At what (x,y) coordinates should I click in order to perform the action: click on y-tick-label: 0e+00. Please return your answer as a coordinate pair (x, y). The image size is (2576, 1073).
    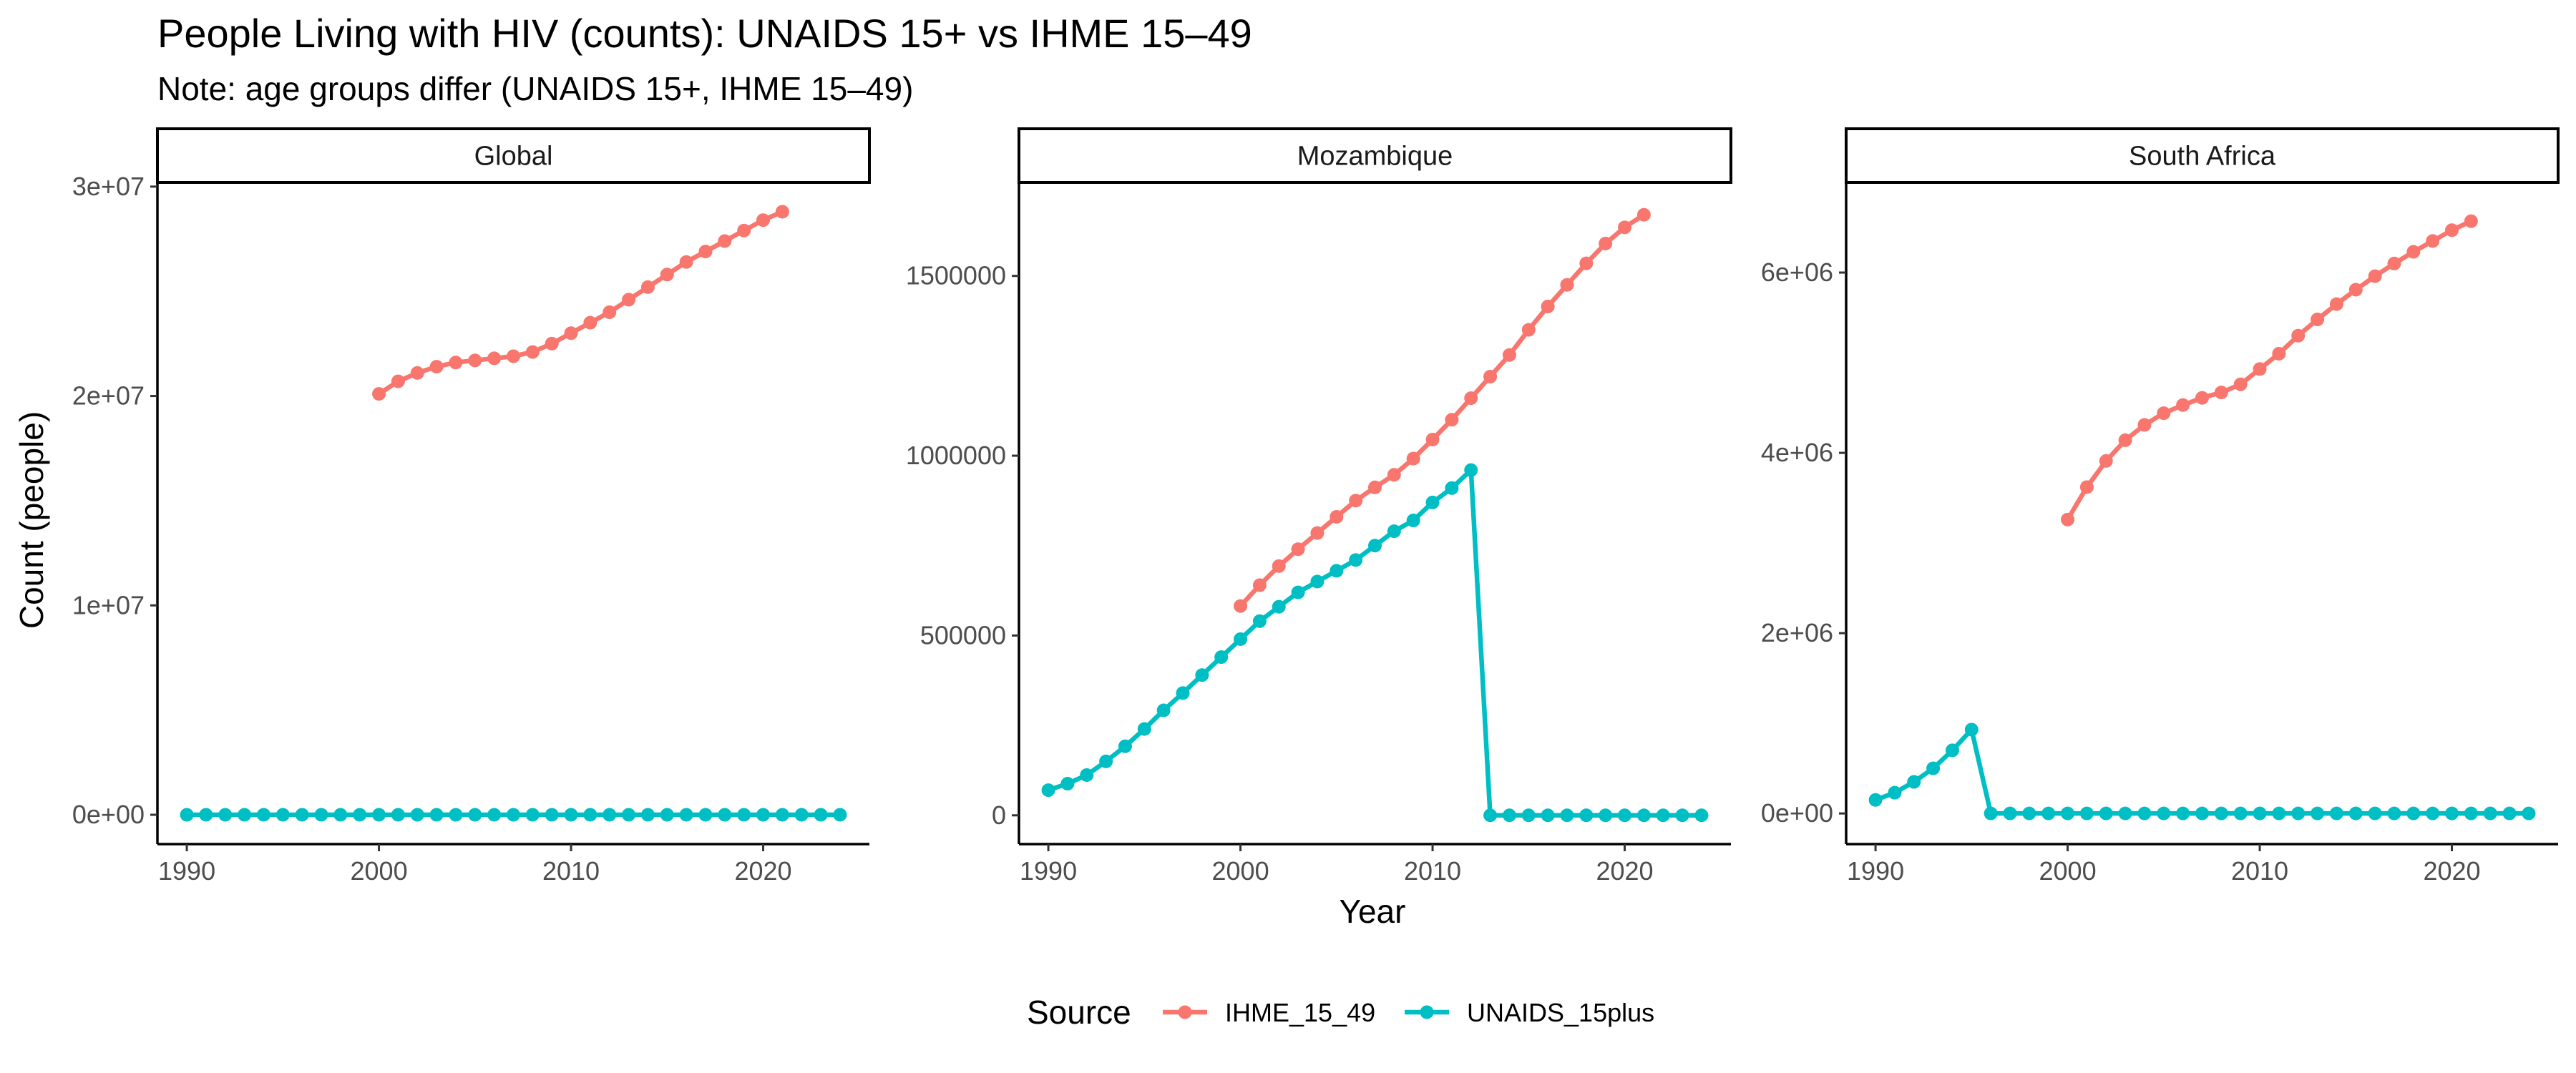
    Looking at the image, I should click on (108, 814).